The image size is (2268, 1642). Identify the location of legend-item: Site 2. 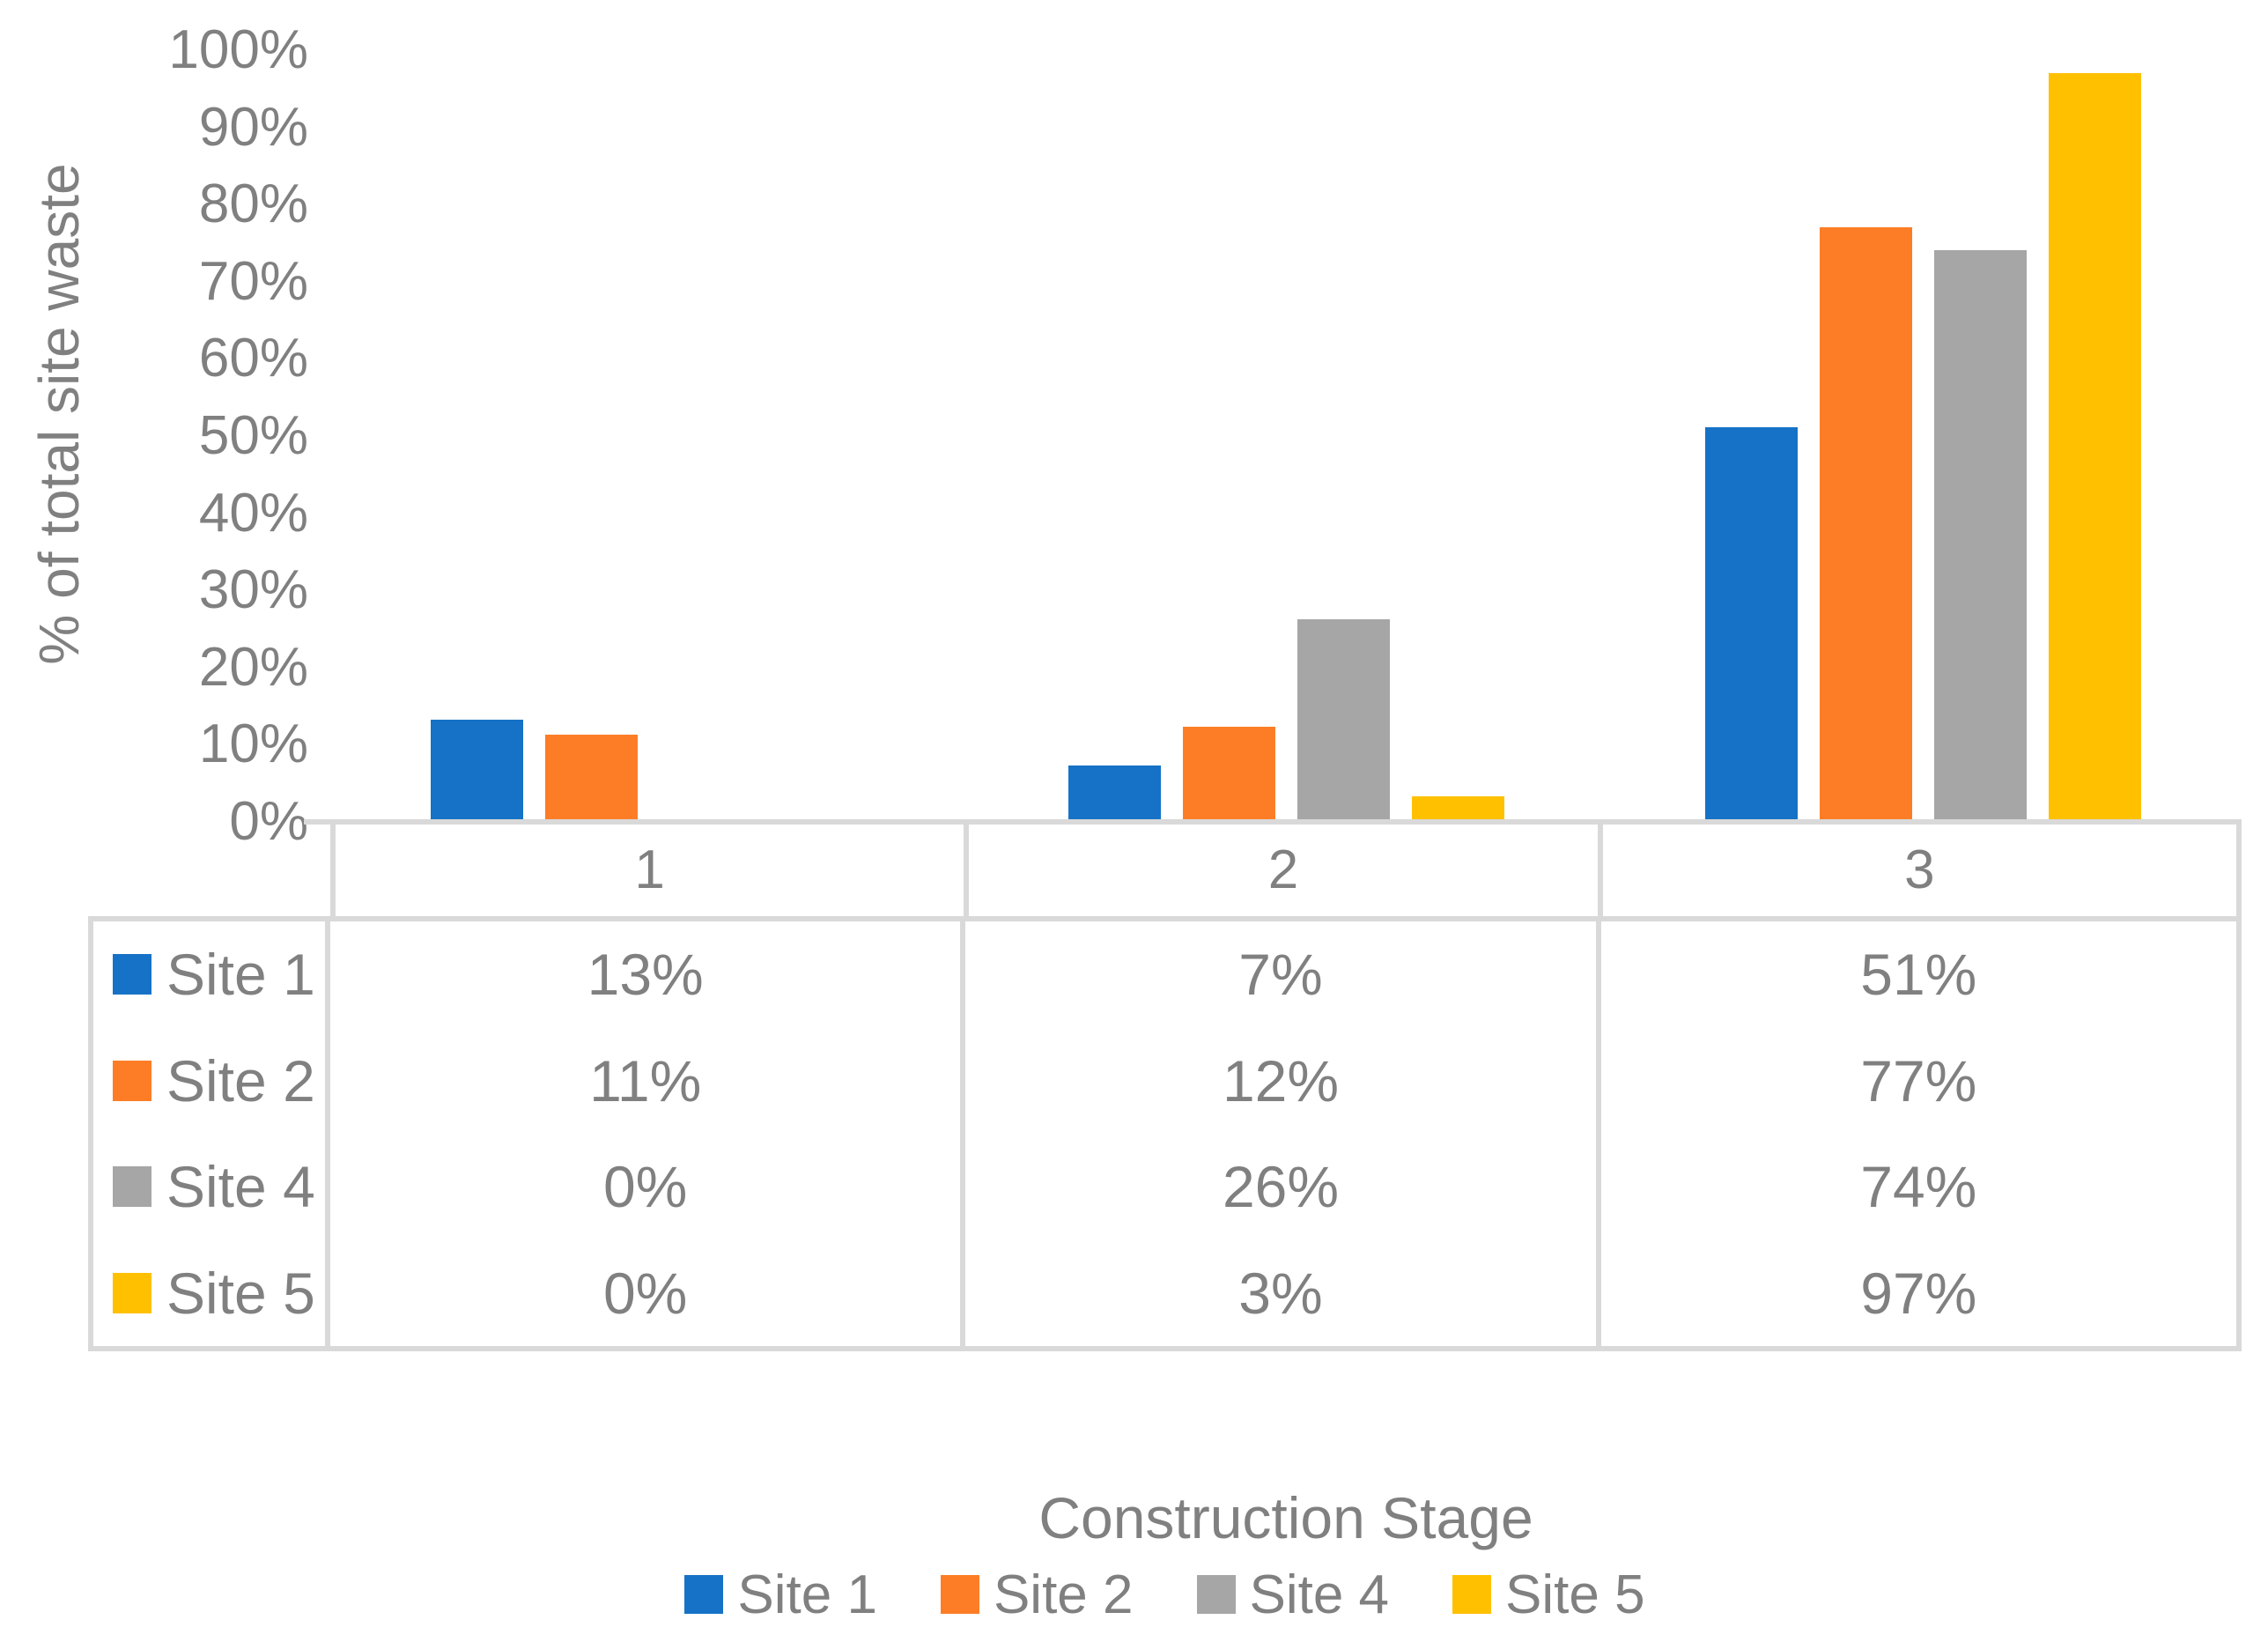
(1037, 1595).